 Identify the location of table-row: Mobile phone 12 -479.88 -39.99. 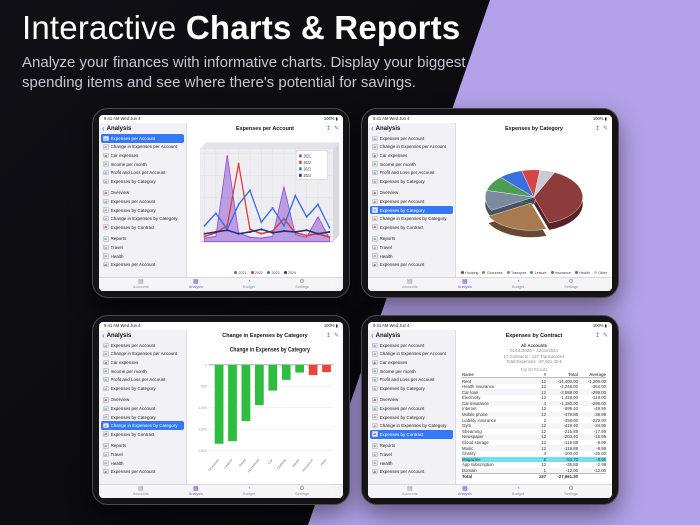
(534, 414).